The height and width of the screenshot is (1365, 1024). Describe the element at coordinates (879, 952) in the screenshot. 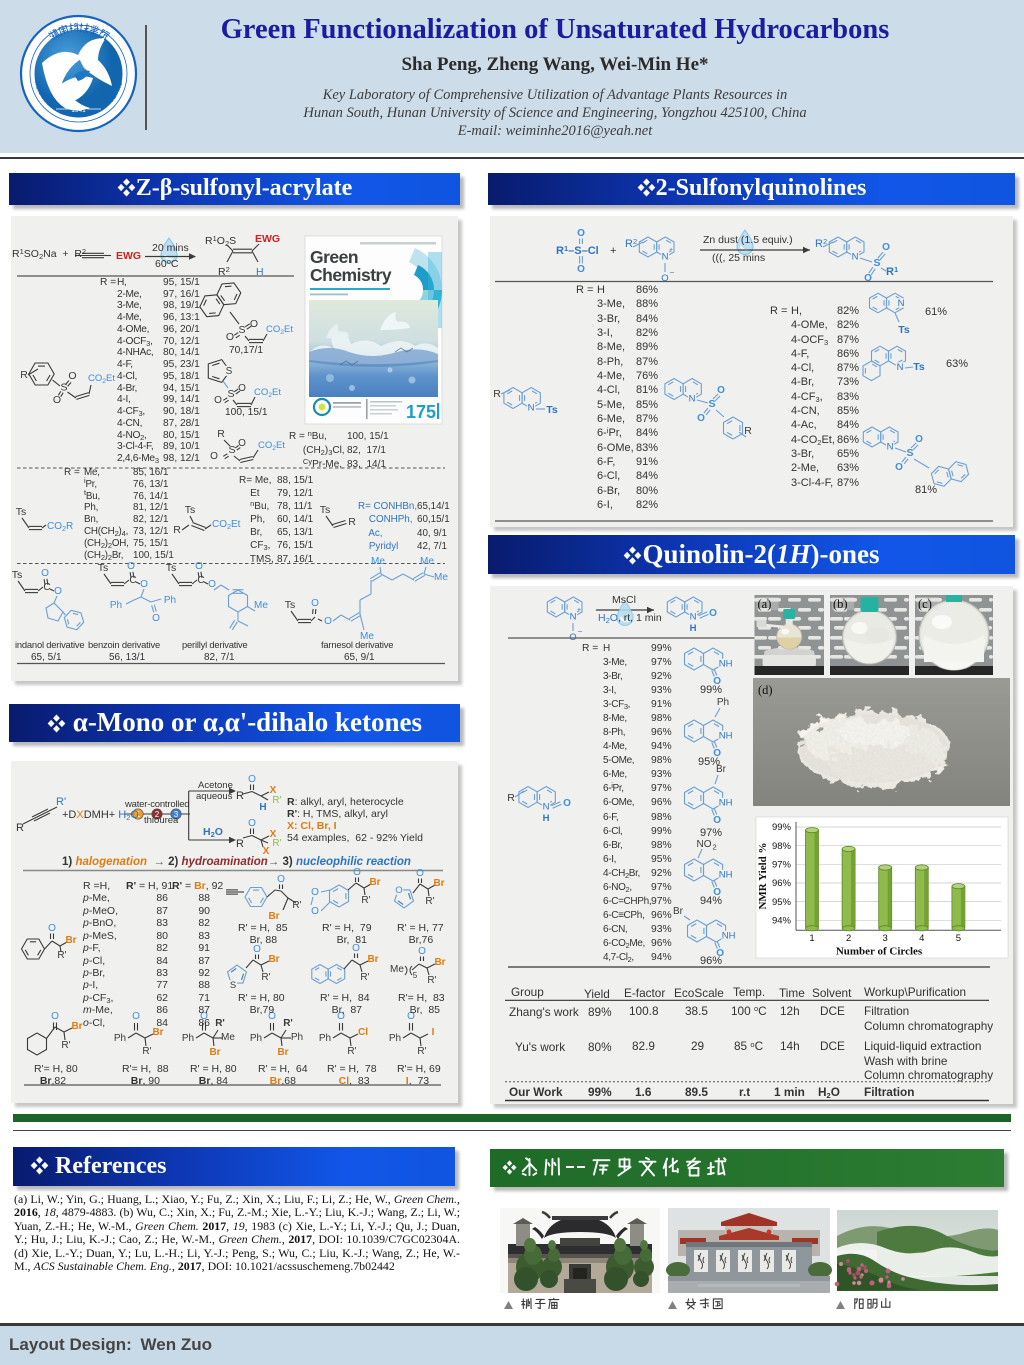

I see `svg-text: Number of Circles` at that location.